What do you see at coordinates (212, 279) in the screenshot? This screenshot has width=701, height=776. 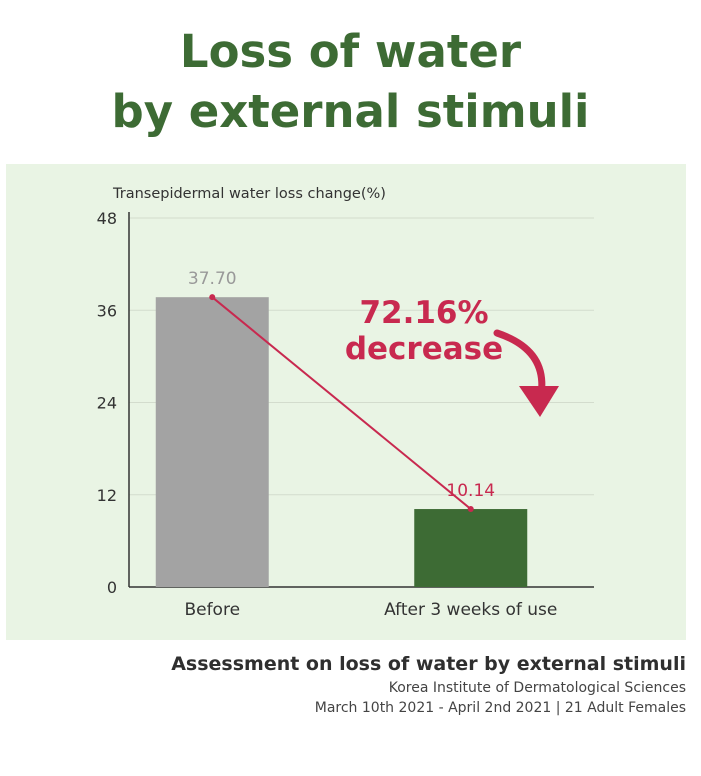 I see `data-label: 37.70` at bounding box center [212, 279].